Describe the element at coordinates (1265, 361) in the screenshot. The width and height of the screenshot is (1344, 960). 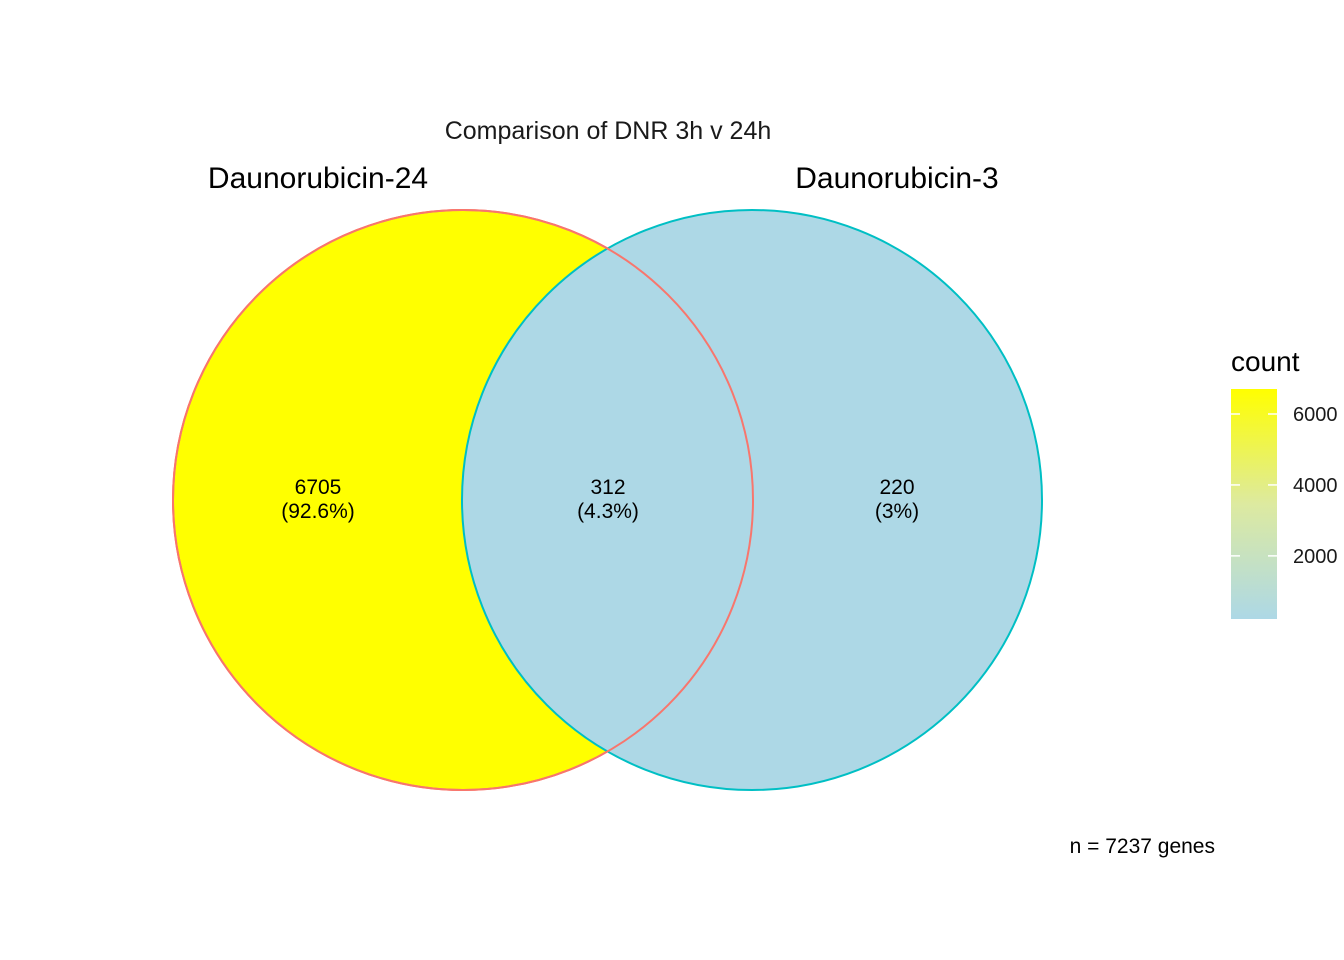
I see `legend-title: count` at that location.